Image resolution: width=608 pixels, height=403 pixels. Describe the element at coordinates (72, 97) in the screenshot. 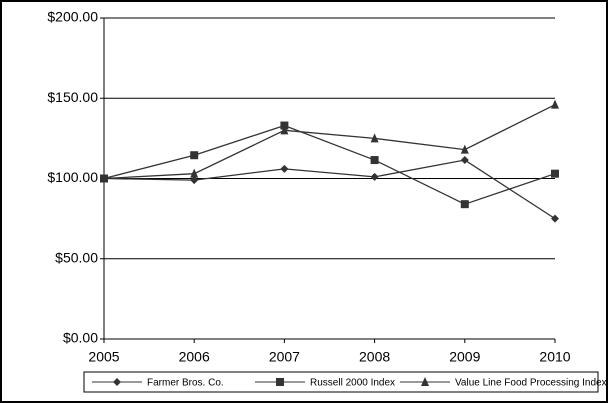

I see `y-tick-label: $150.00` at that location.